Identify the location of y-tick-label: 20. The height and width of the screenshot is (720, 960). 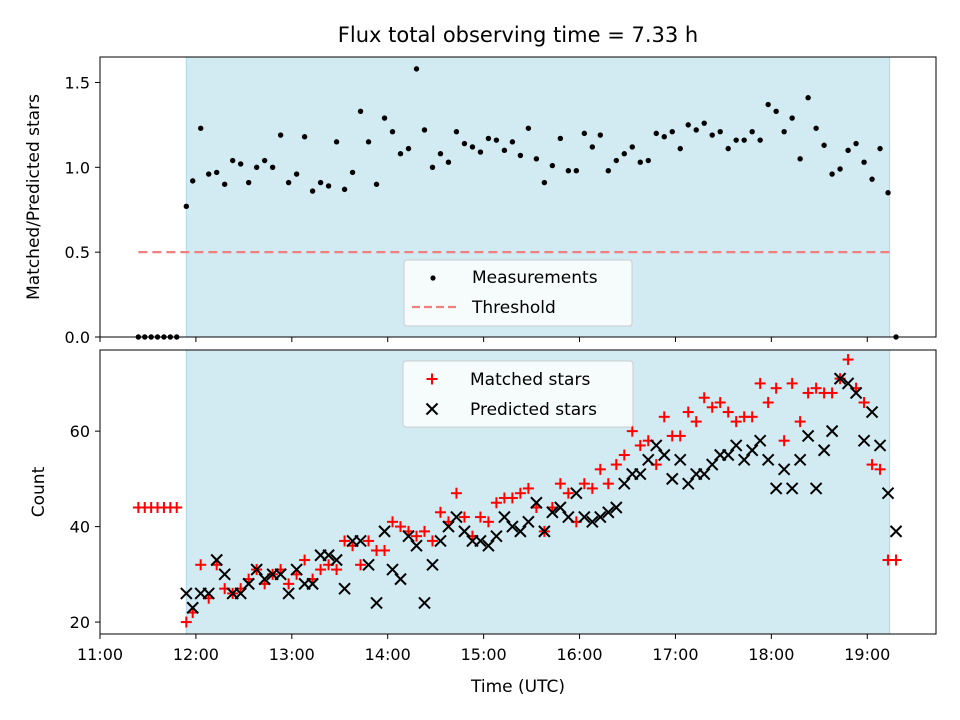
(80, 622).